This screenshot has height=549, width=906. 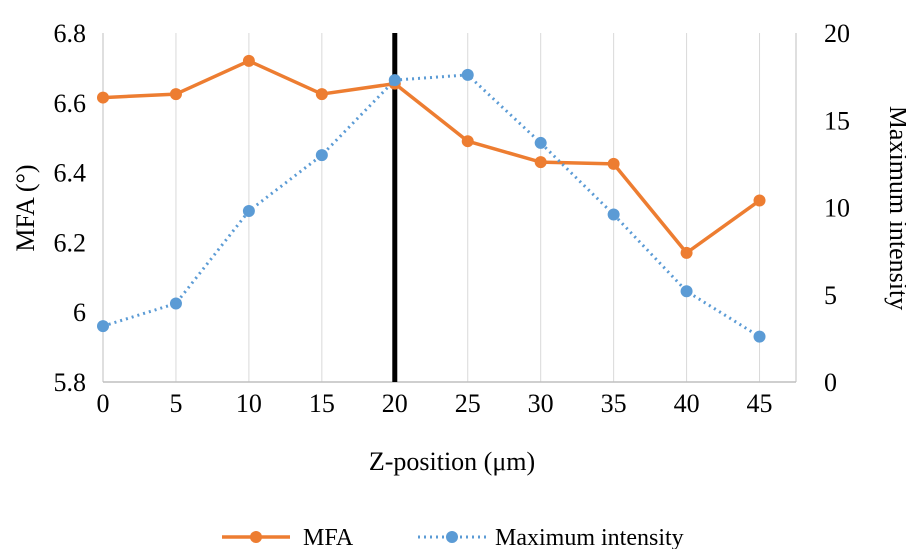 I want to click on legend-item-maximum-intensity: Maximum intensity, so click(x=551, y=537).